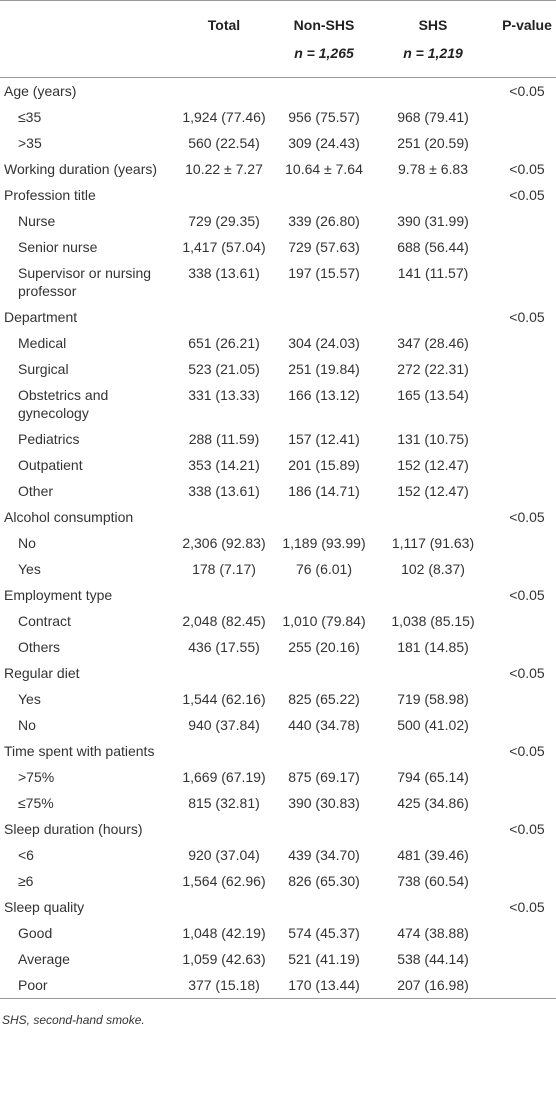 The image size is (556, 1097). What do you see at coordinates (42, 343) in the screenshot?
I see `item-label: Medical` at bounding box center [42, 343].